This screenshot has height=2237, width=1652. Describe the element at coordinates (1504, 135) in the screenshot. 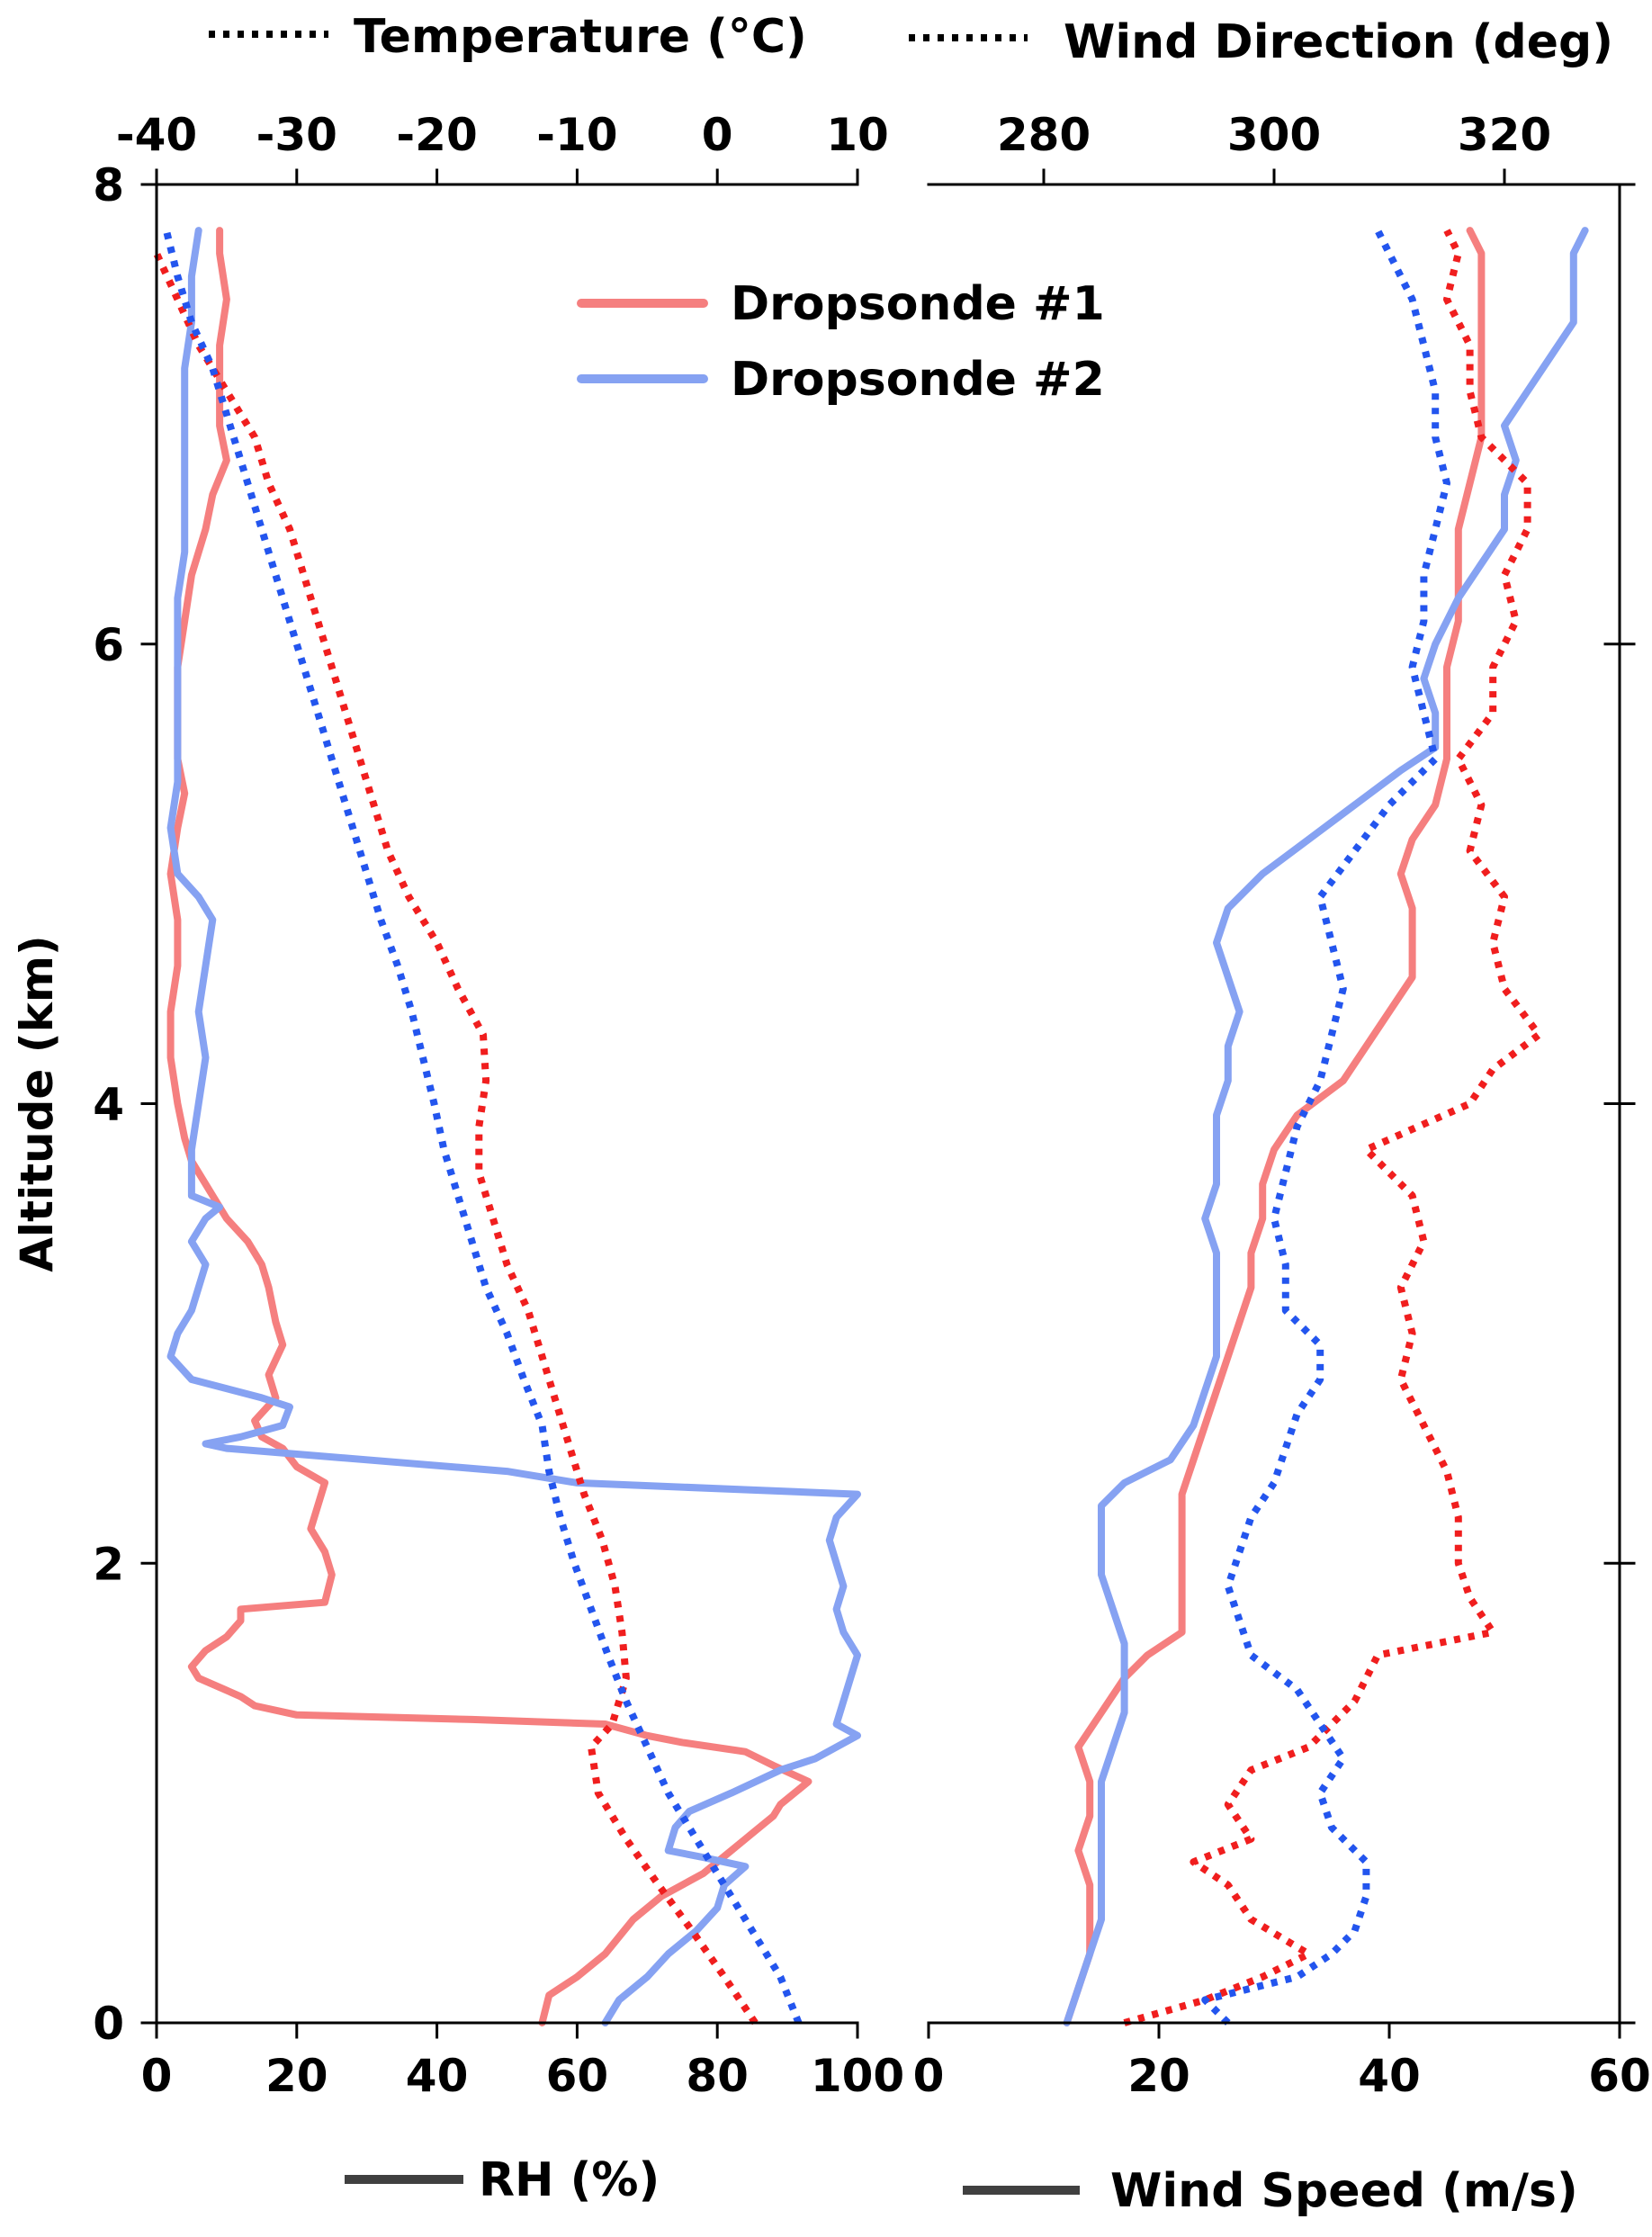

I see `x-top-tick-label: 320` at that location.